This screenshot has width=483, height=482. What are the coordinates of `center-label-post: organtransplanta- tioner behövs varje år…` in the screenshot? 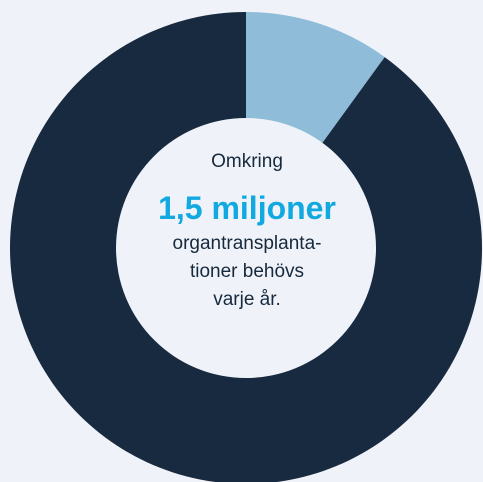 It's located at (247, 271).